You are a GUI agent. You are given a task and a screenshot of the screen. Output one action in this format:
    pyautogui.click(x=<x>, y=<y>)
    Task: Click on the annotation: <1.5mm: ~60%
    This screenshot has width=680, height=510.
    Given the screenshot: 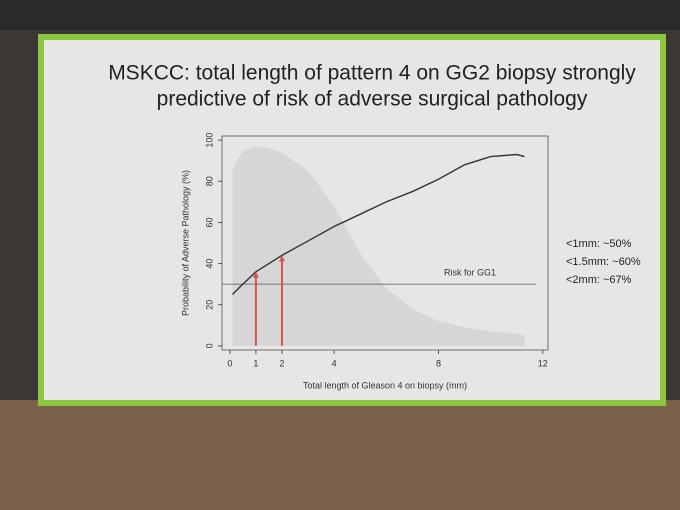 What is the action you would take?
    pyautogui.click(x=603, y=262)
    